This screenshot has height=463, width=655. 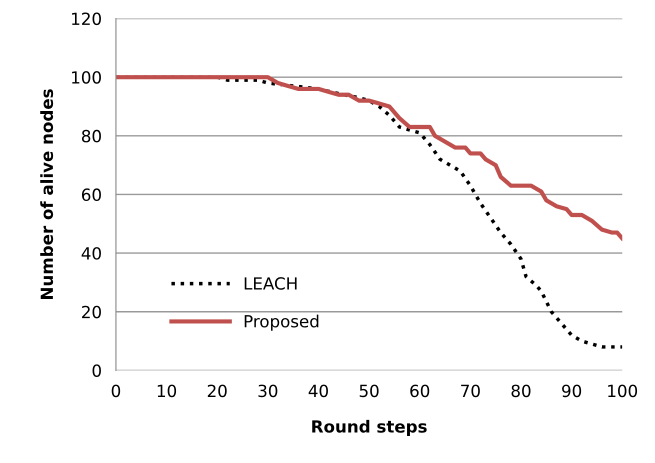 I want to click on y-tick-label: 0, so click(x=96, y=370).